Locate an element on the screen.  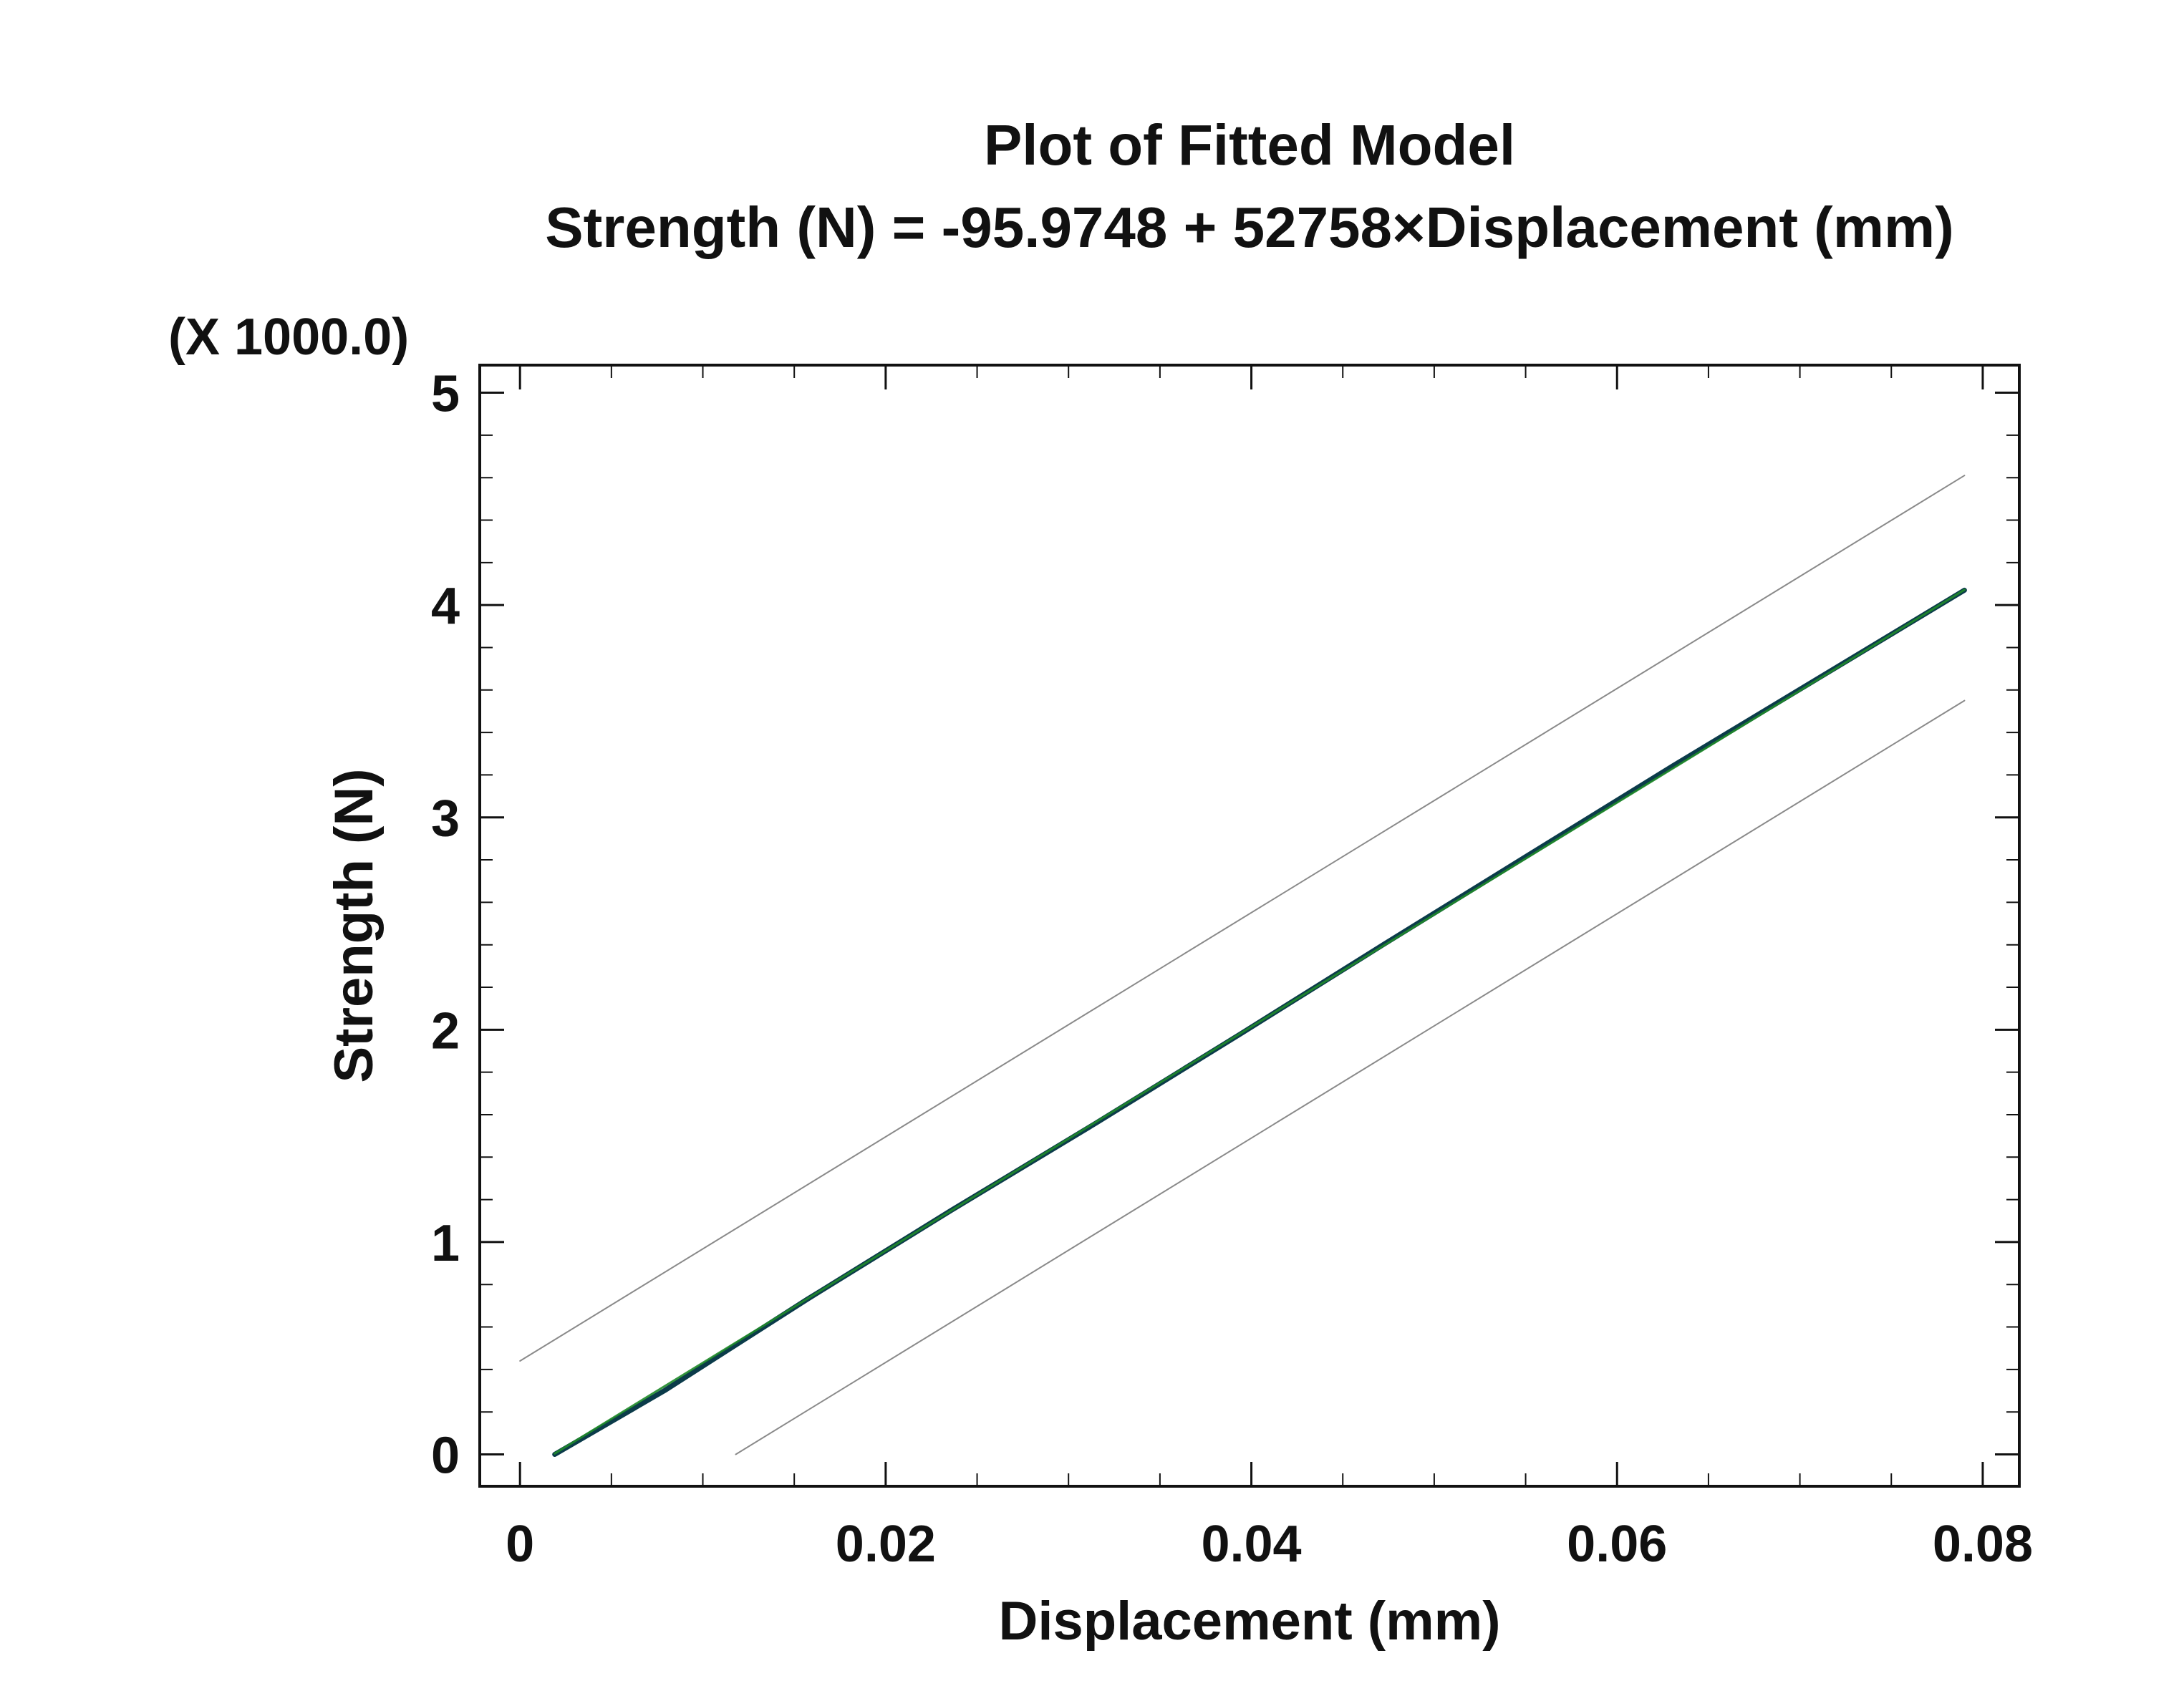
x-tick-label: 0 is located at coordinates (520, 1544).